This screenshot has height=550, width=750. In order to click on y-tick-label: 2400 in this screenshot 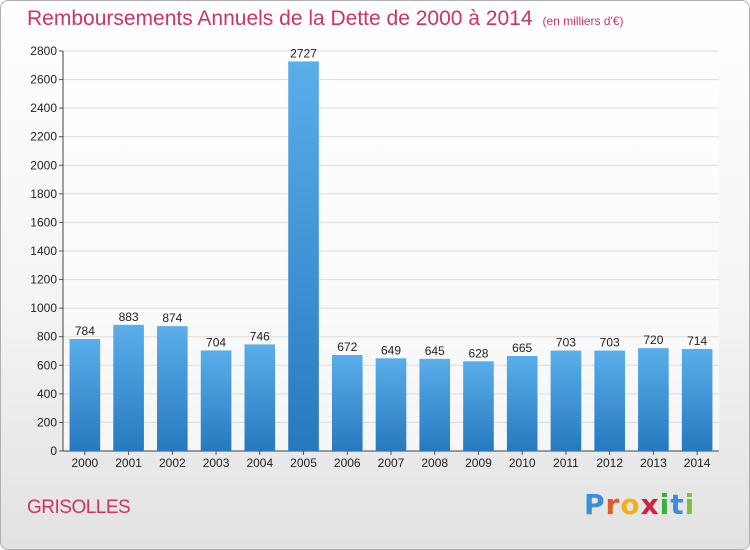, I will do `click(43, 108)`.